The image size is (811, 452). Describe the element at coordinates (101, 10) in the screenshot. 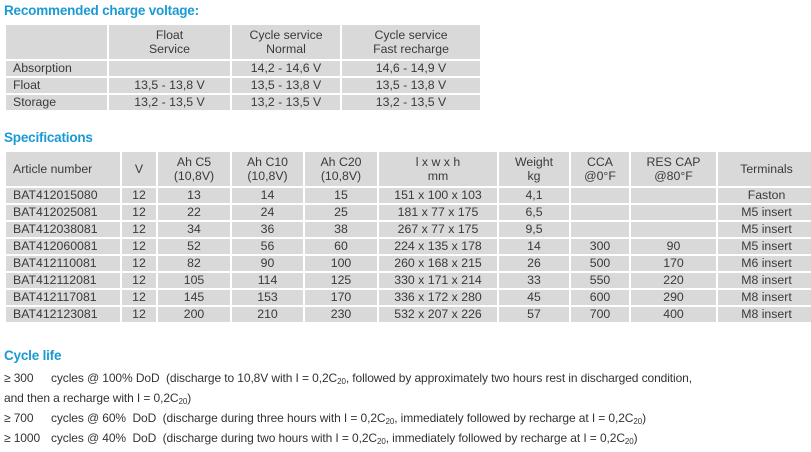

I see `charge-voltage-heading: Recommended charge voltage:` at that location.